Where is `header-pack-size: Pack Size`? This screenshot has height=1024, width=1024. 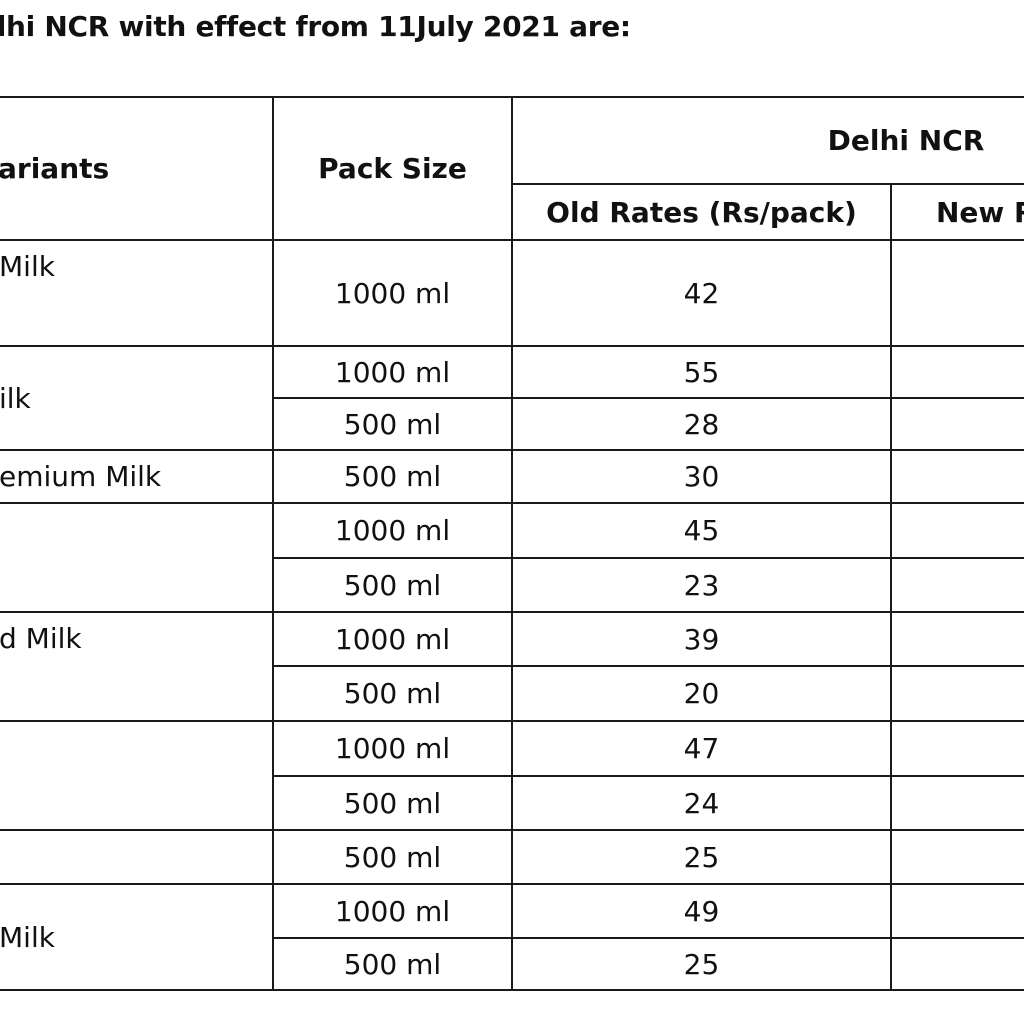
header-pack-size: Pack Size is located at coordinates (392, 168).